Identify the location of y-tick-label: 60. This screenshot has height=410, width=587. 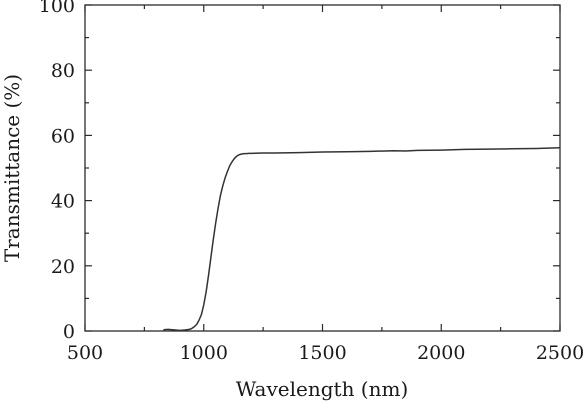
(63, 136).